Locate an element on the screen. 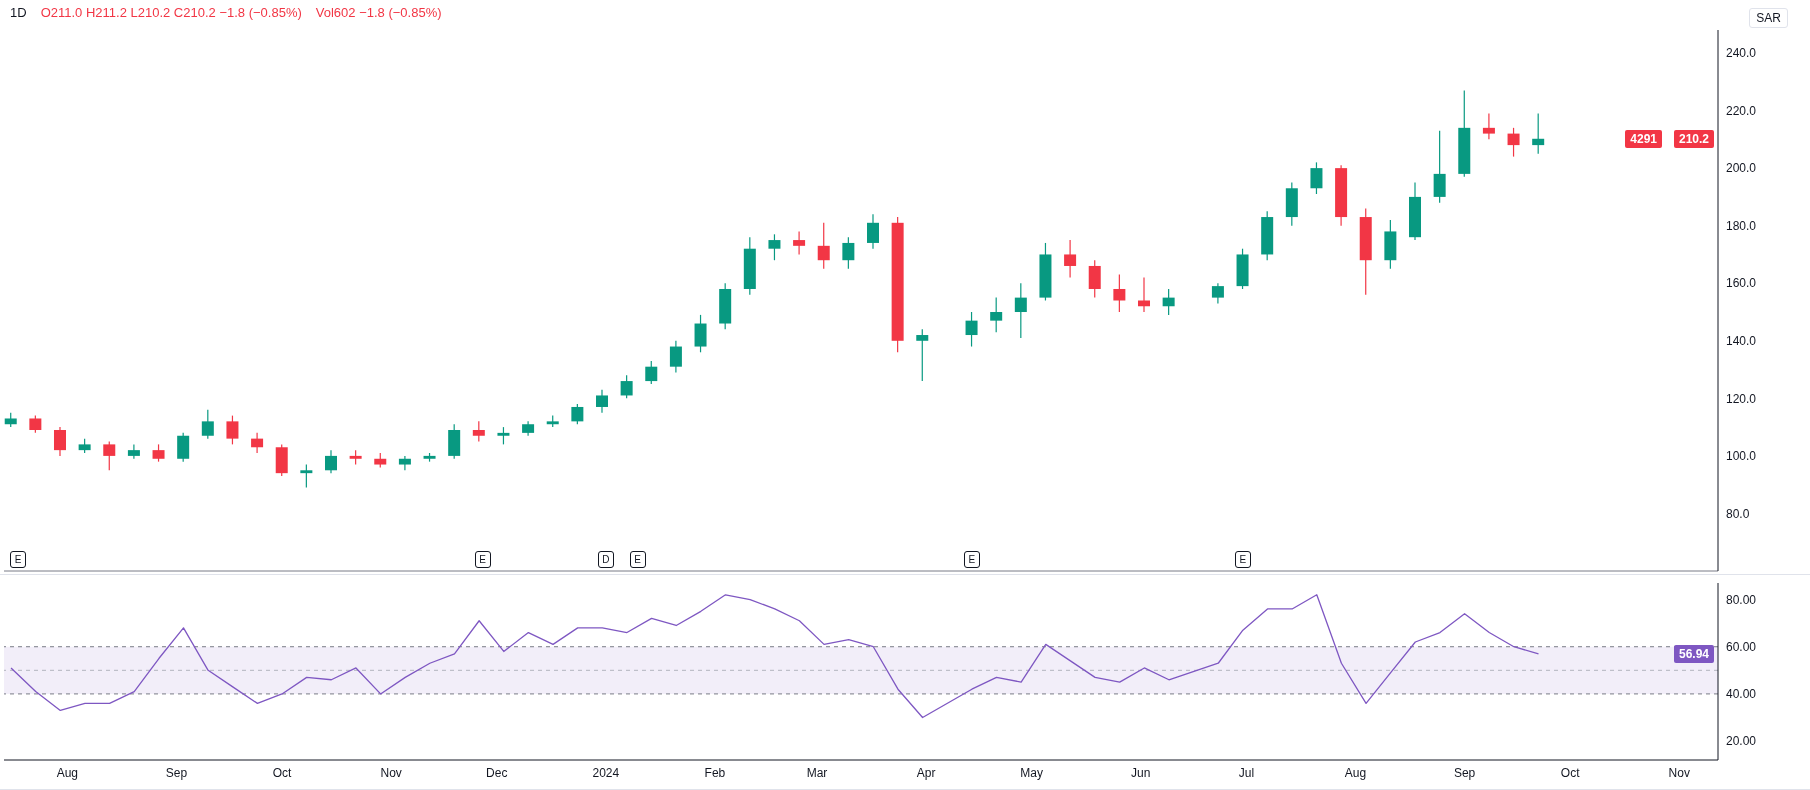  x-tick-label: Apr is located at coordinates (926, 772).